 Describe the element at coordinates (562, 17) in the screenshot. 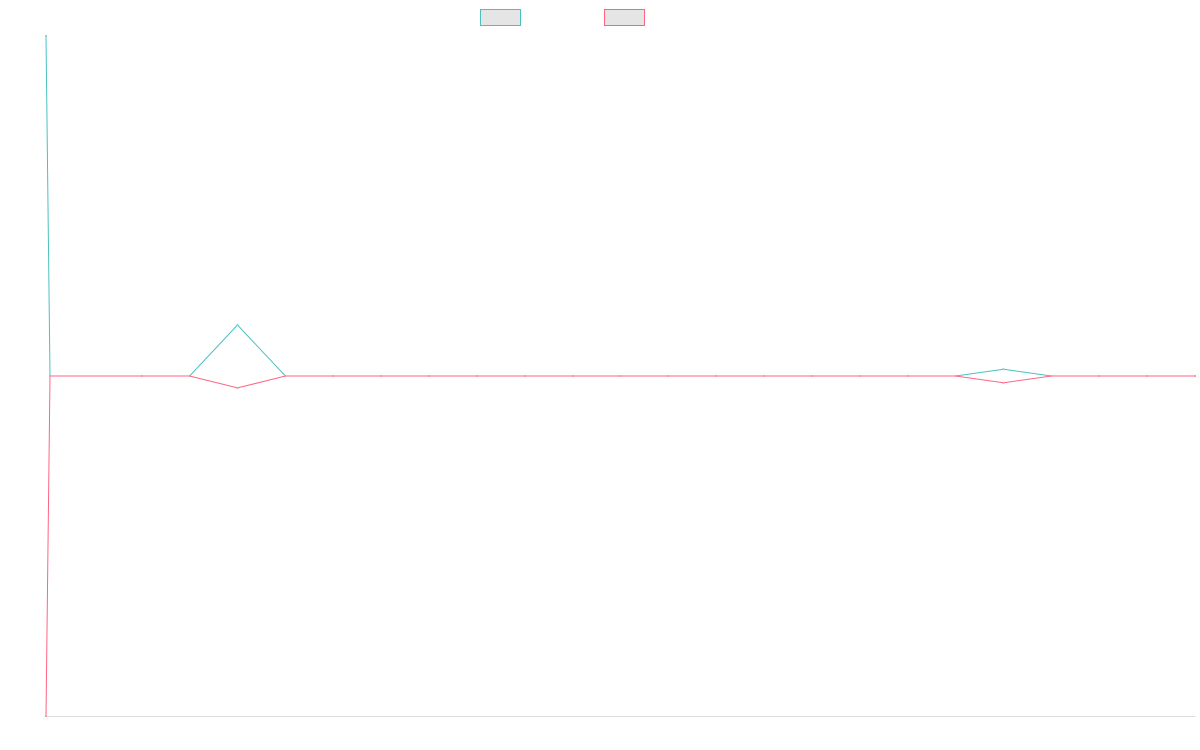

I see `chart-legend` at that location.